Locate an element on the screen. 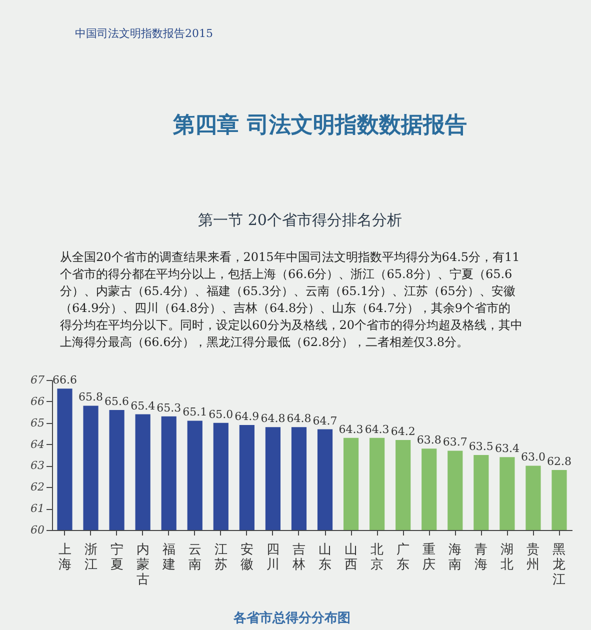 The width and height of the screenshot is (591, 630). x-tick-label: 江苏 is located at coordinates (221, 557).